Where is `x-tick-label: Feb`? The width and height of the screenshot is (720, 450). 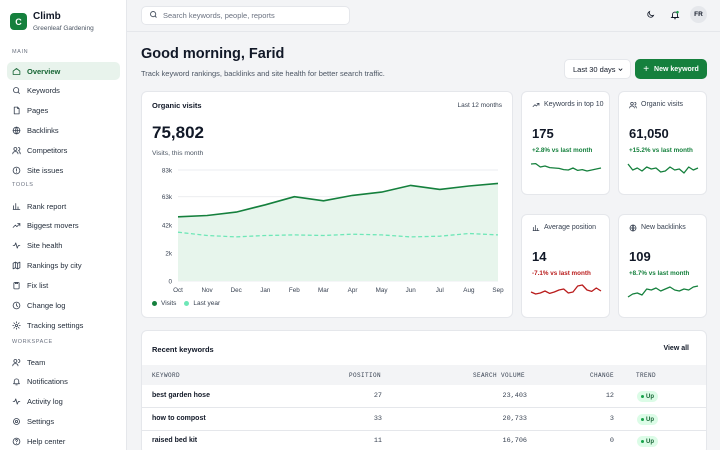
x-tick-label: Feb is located at coordinates (294, 290).